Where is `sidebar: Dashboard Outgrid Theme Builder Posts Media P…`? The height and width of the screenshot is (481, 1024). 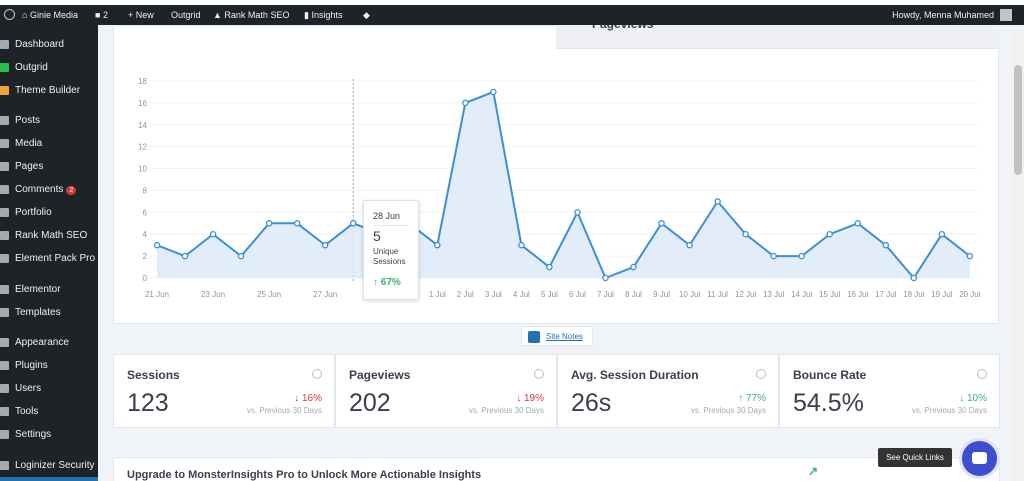
sidebar: Dashboard Outgrid Theme Builder Posts Media P… is located at coordinates (49, 253).